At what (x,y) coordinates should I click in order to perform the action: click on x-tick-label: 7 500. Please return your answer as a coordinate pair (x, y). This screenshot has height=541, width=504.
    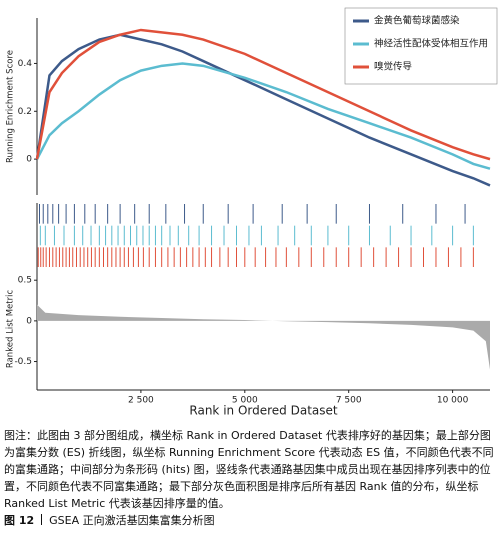
    Looking at the image, I should click on (349, 401).